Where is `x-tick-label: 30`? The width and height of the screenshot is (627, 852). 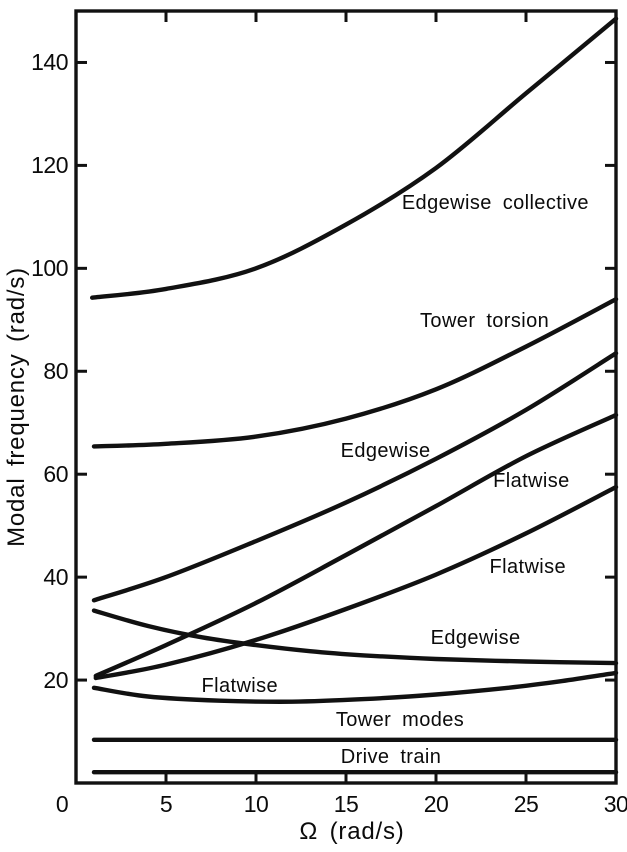 x-tick-label: 30 is located at coordinates (615, 804).